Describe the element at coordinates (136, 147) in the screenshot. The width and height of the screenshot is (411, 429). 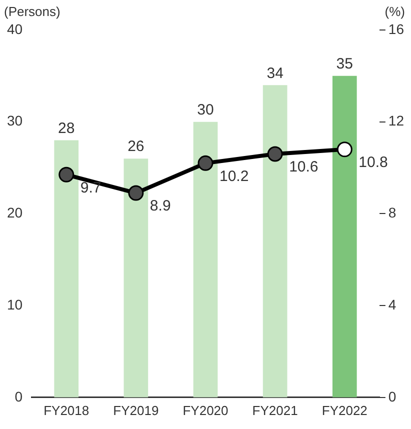
I see `data-label: 26` at that location.